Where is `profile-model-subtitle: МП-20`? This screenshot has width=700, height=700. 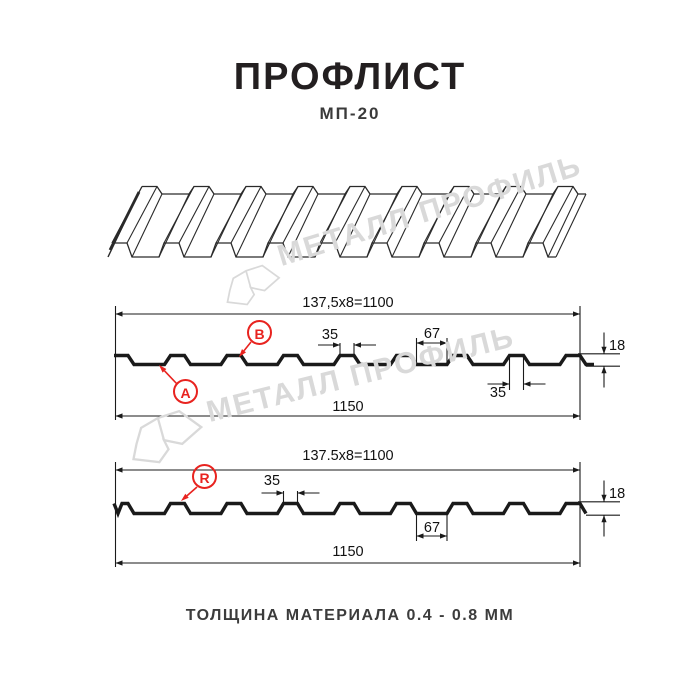
profile-model-subtitle: МП-20 is located at coordinates (350, 113).